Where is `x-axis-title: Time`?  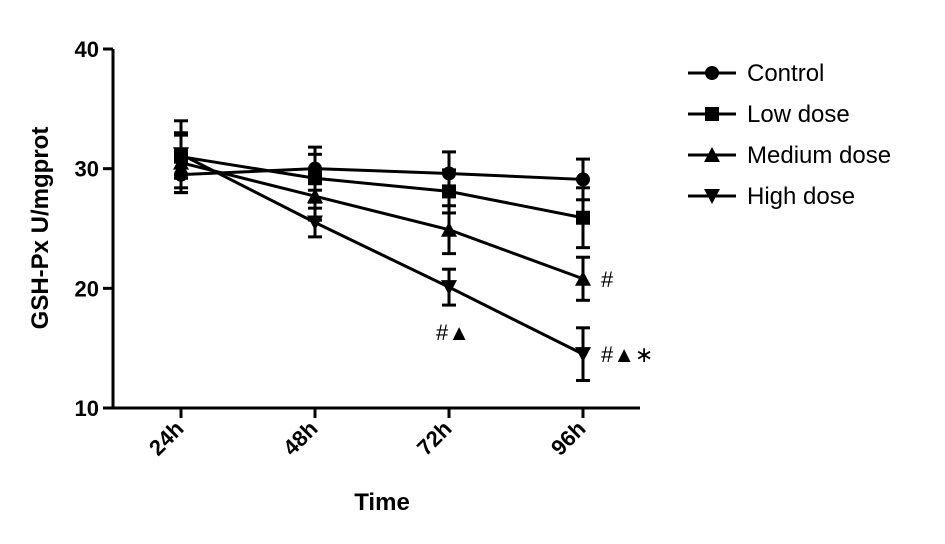 x-axis-title: Time is located at coordinates (382, 502).